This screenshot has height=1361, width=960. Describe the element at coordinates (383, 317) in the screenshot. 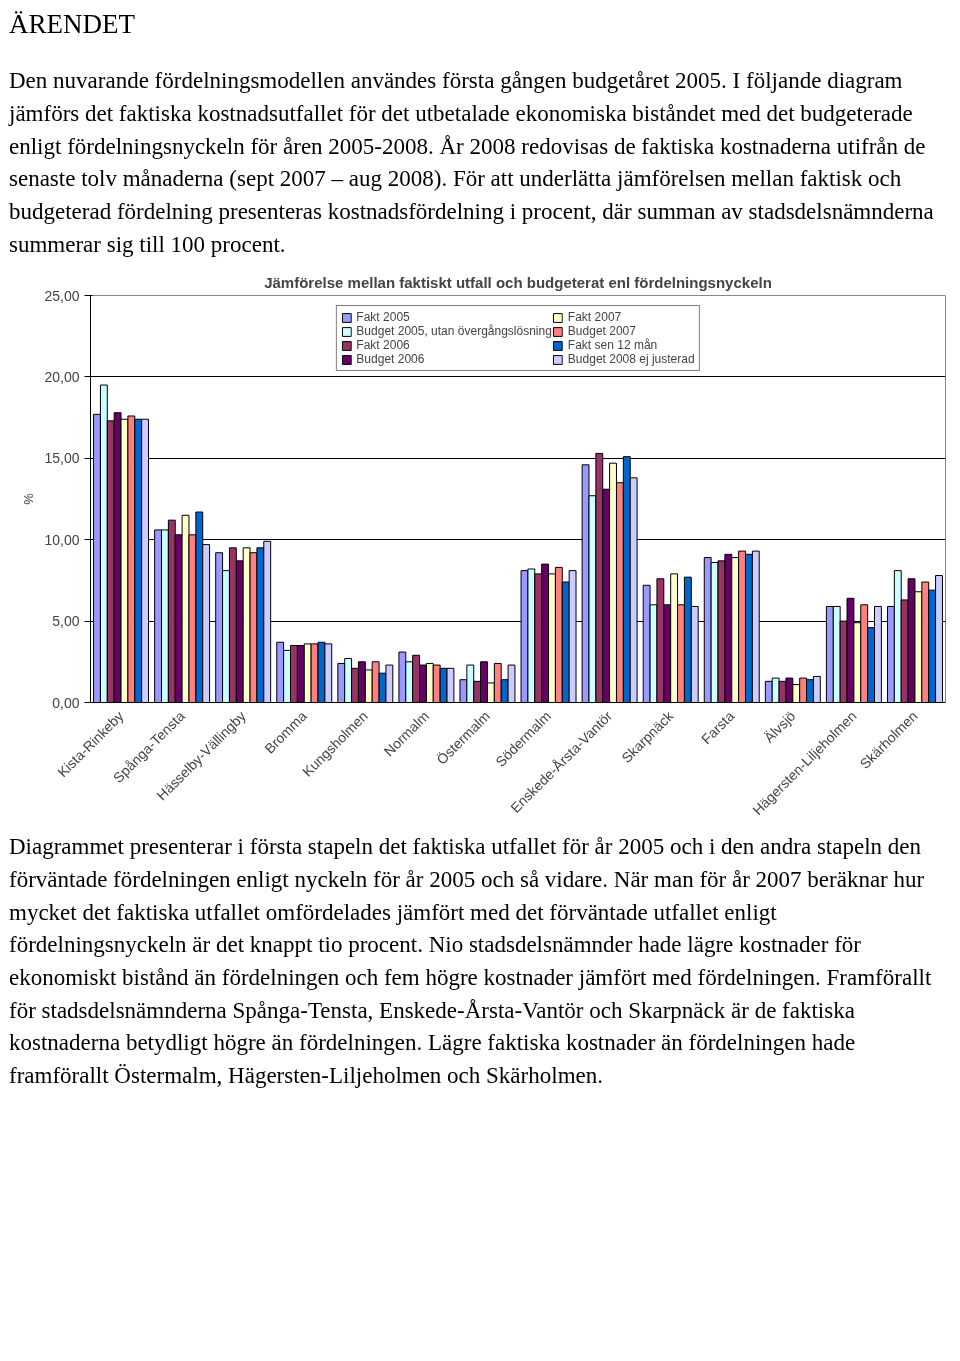

I see `legend-label: Fakt 2005` at that location.